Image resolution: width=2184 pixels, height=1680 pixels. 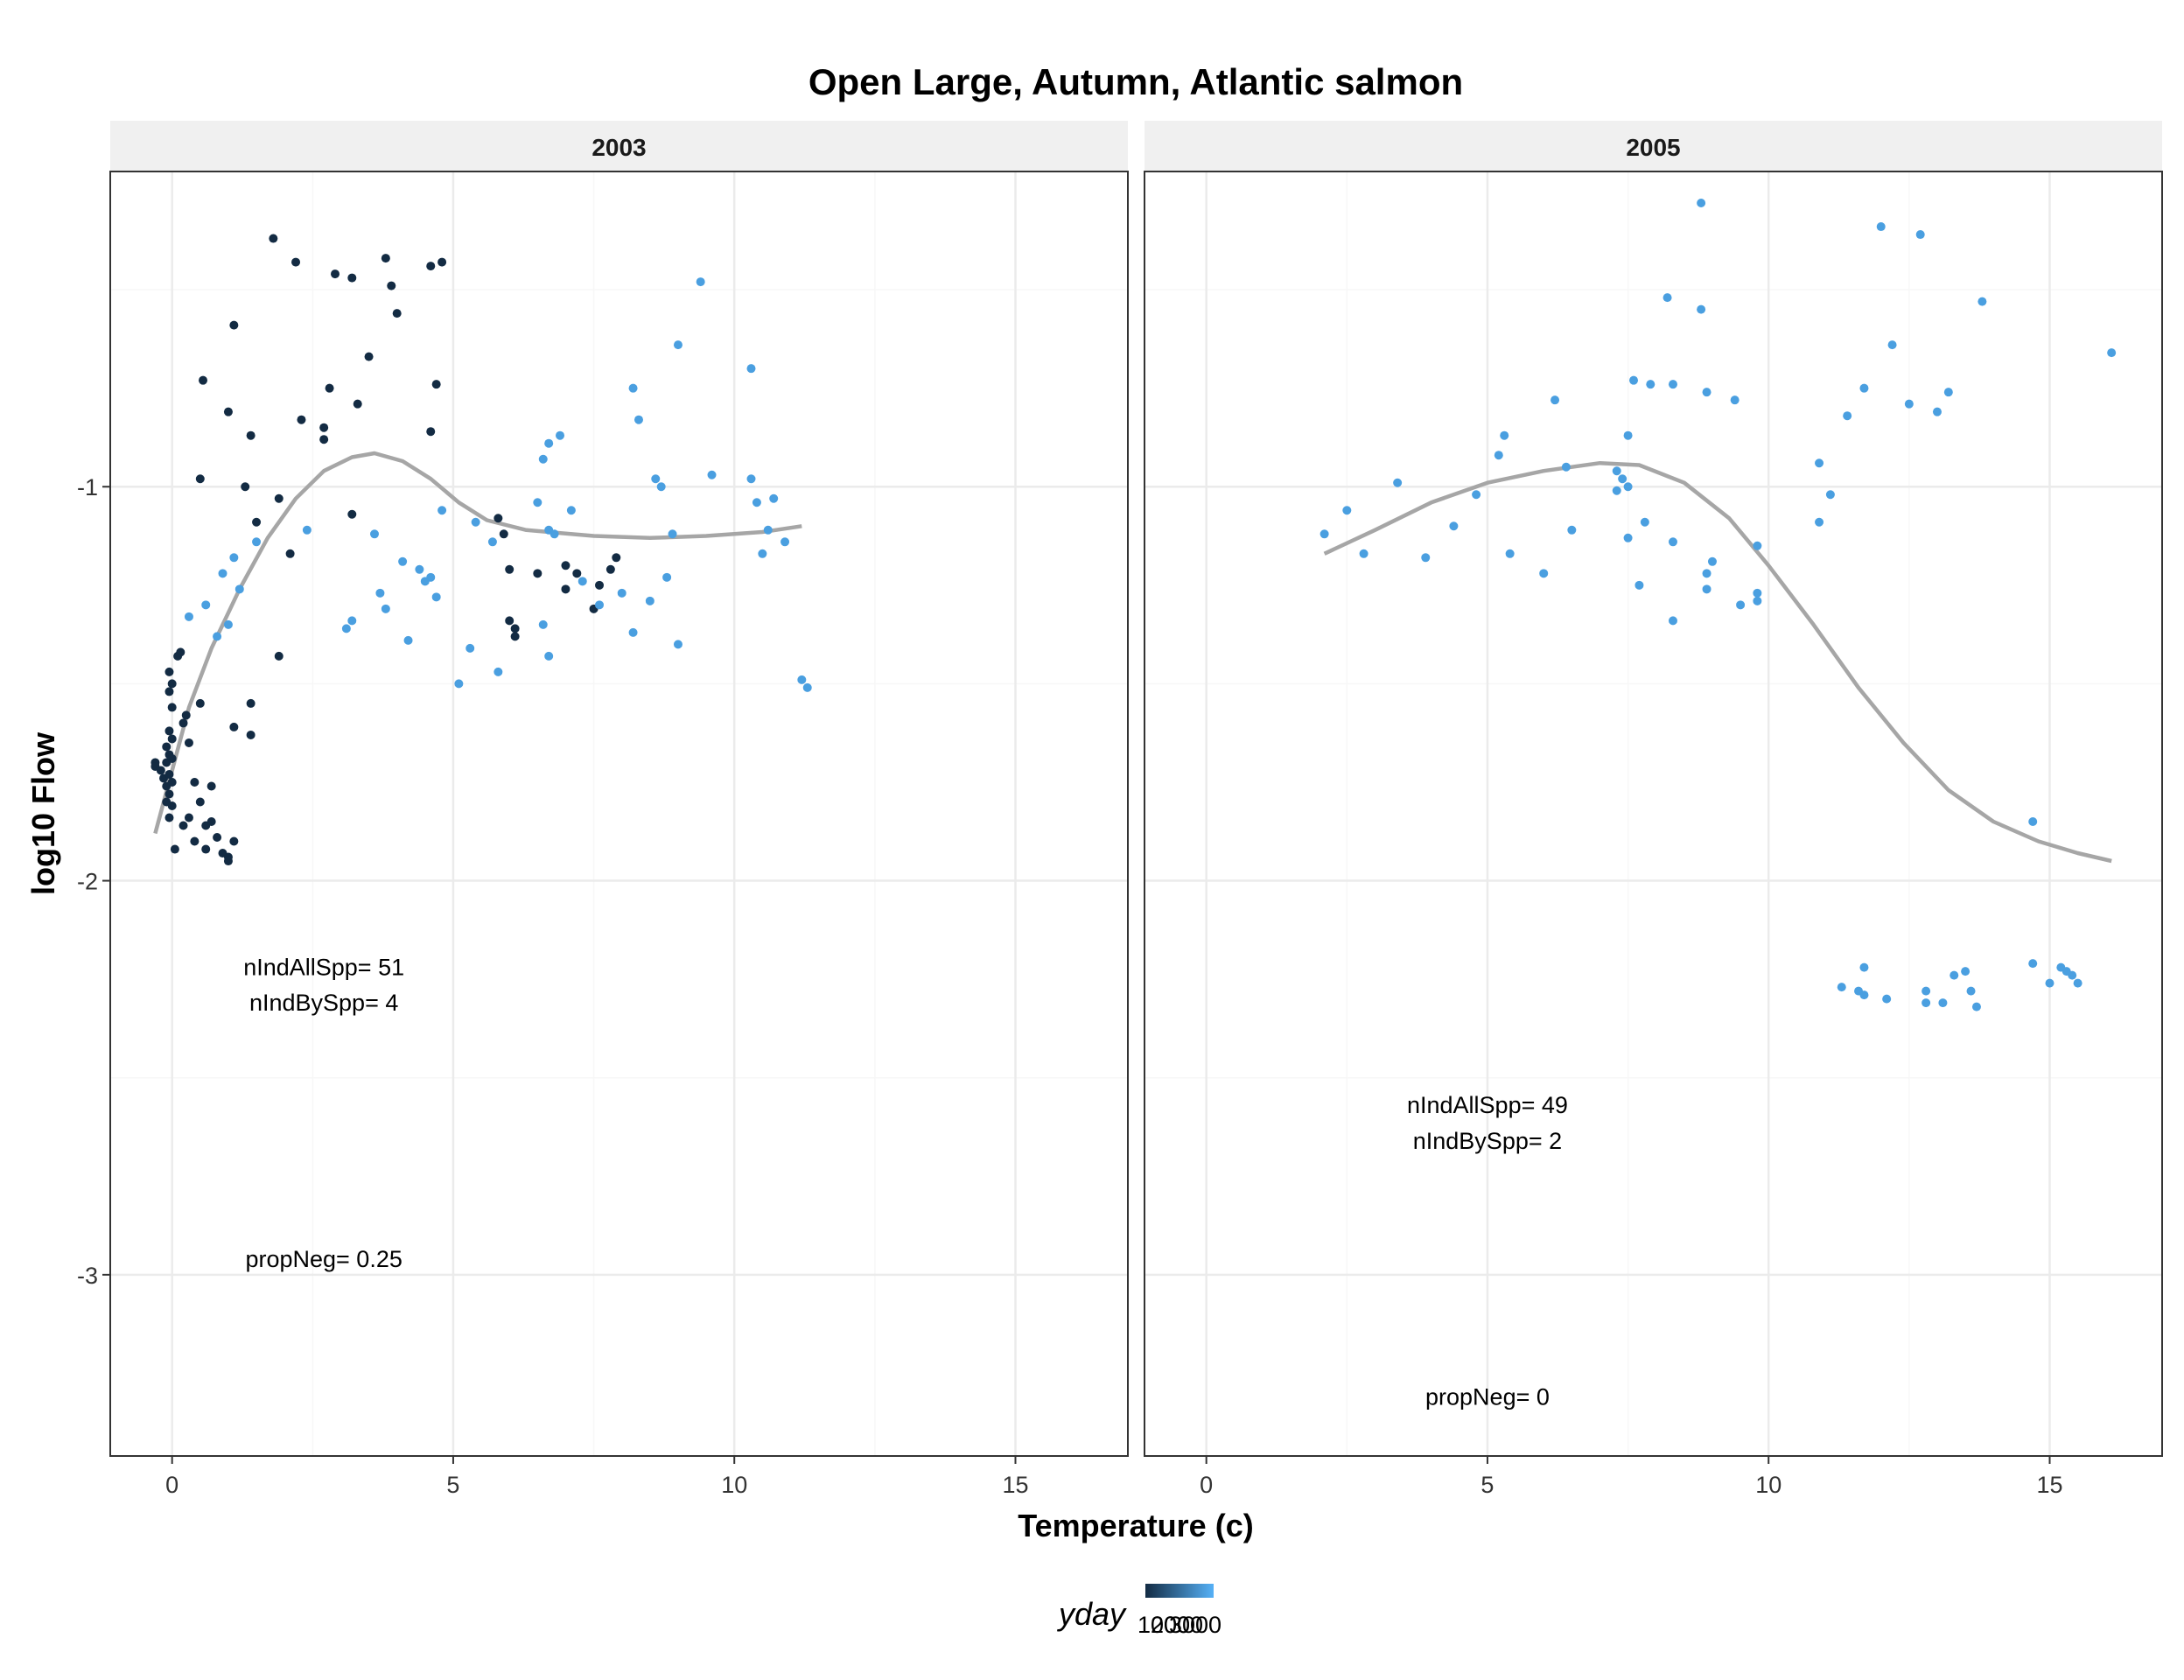 I want to click on strip-label: 2003, so click(x=619, y=147).